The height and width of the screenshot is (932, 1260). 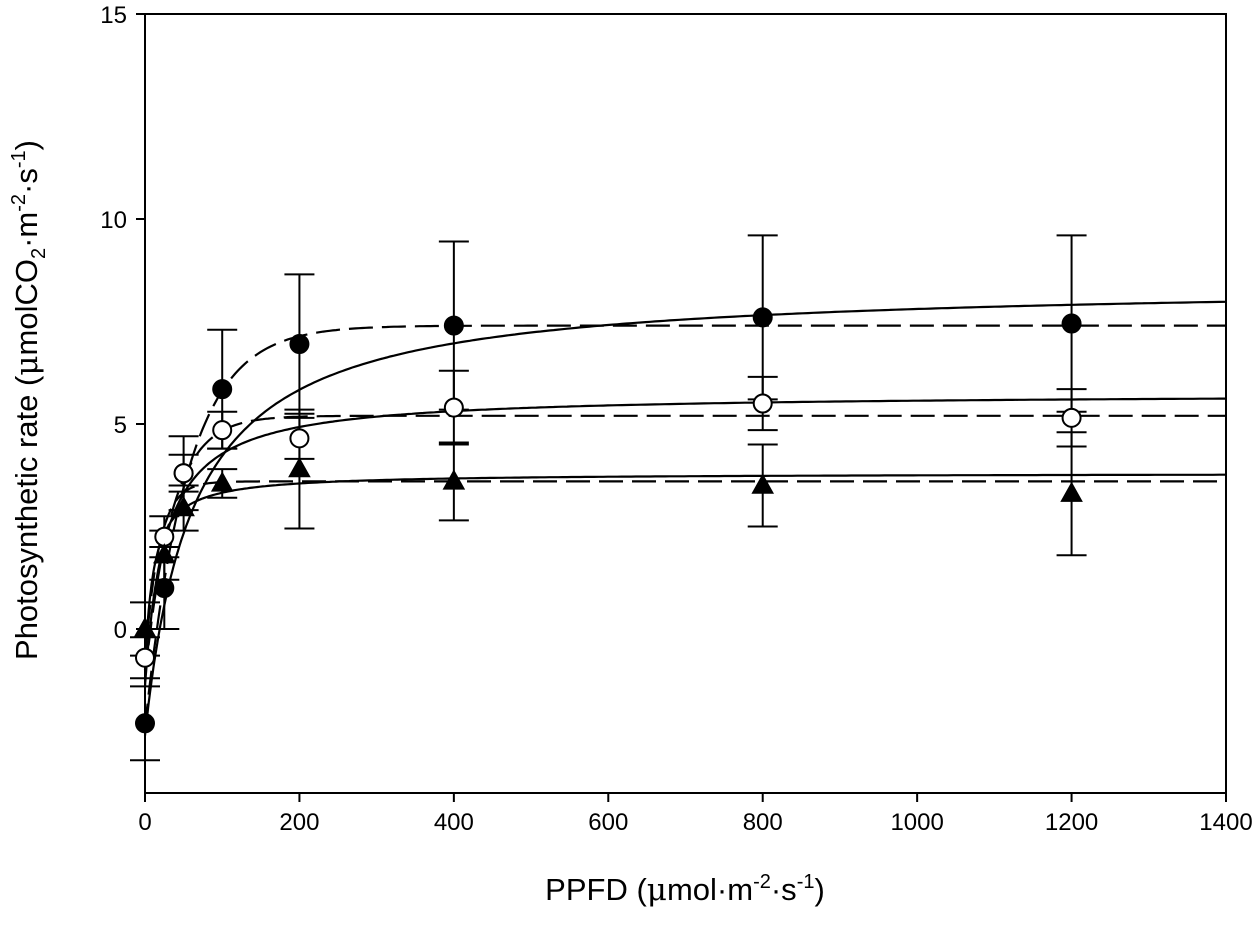 What do you see at coordinates (1071, 822) in the screenshot?
I see `x-tick-label-6: 1200` at bounding box center [1071, 822].